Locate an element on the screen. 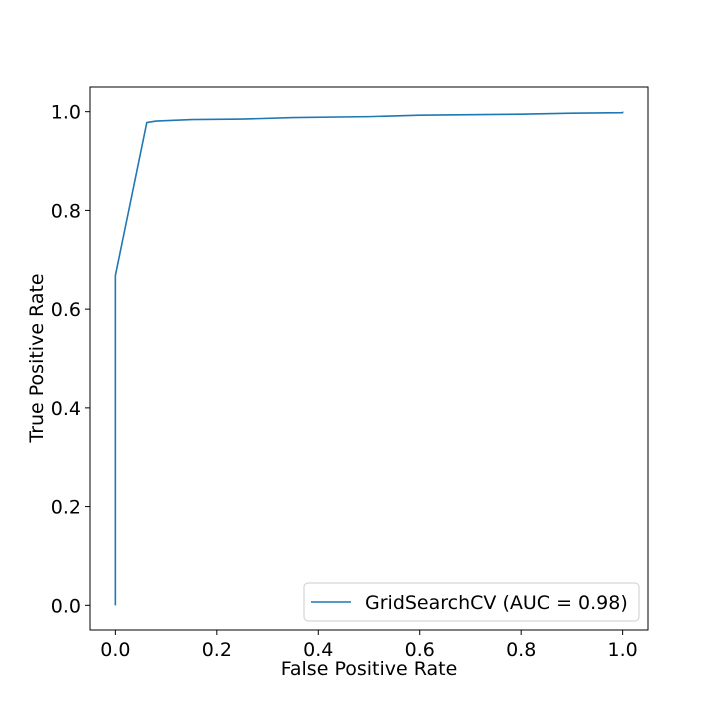 Image resolution: width=720 pixels, height=724 pixels. x-tick-label: 0.0 is located at coordinates (115, 650).